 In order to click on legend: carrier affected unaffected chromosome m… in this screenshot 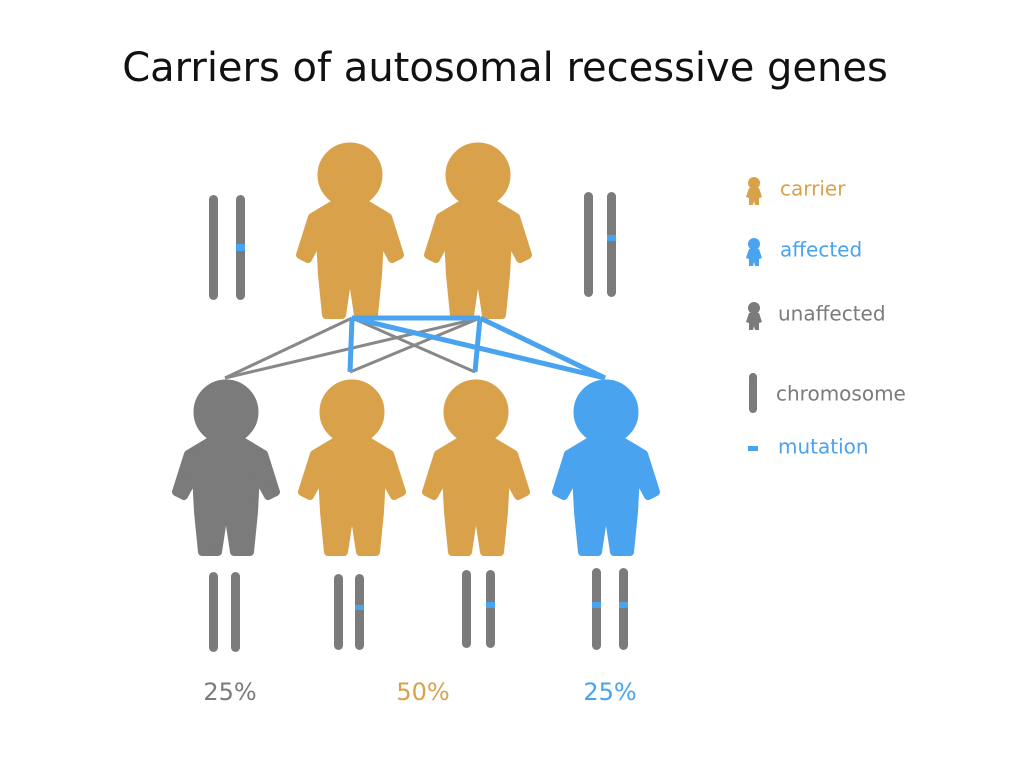, I will do `click(826, 318)`.